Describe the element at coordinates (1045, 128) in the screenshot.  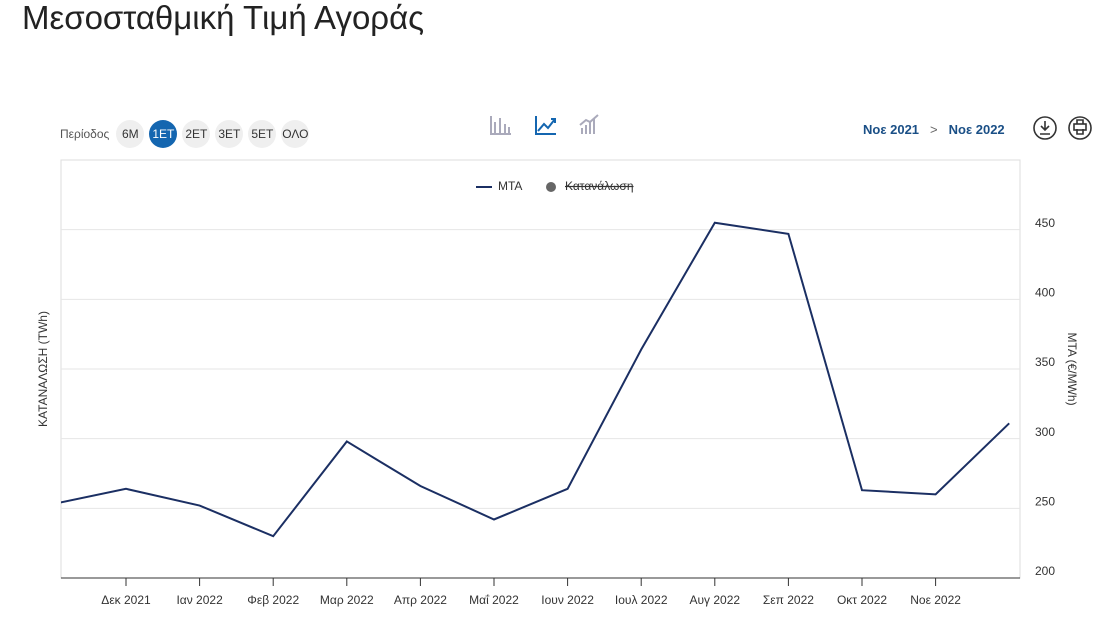
I see `download-icon` at that location.